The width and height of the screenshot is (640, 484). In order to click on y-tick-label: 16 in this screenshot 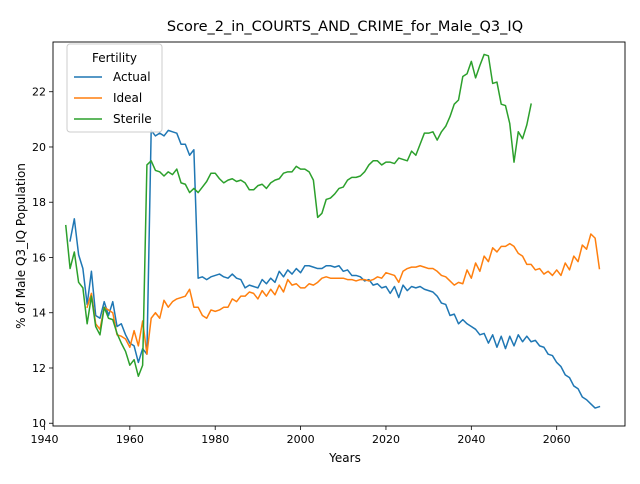, I will do `click(39, 257)`.